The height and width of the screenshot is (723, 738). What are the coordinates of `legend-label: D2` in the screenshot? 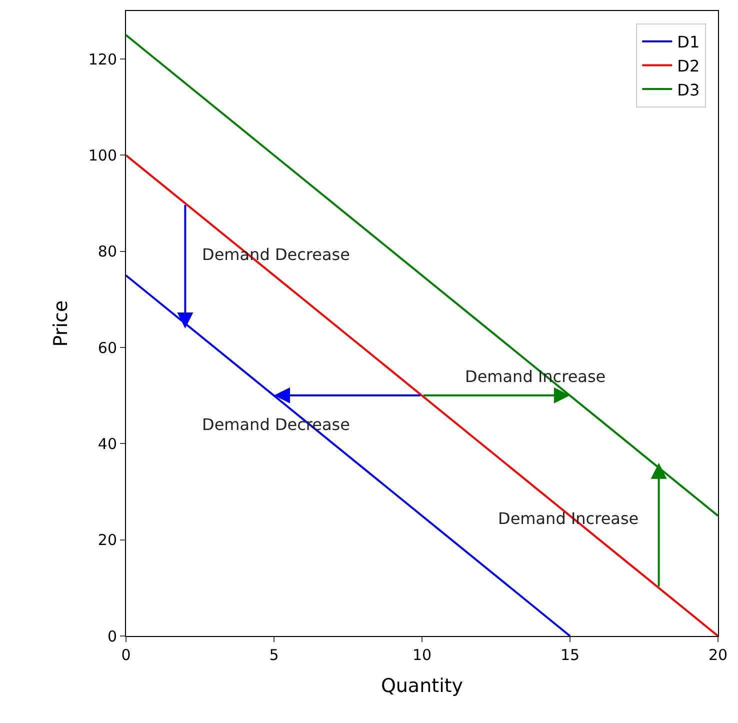 It's located at (688, 66).